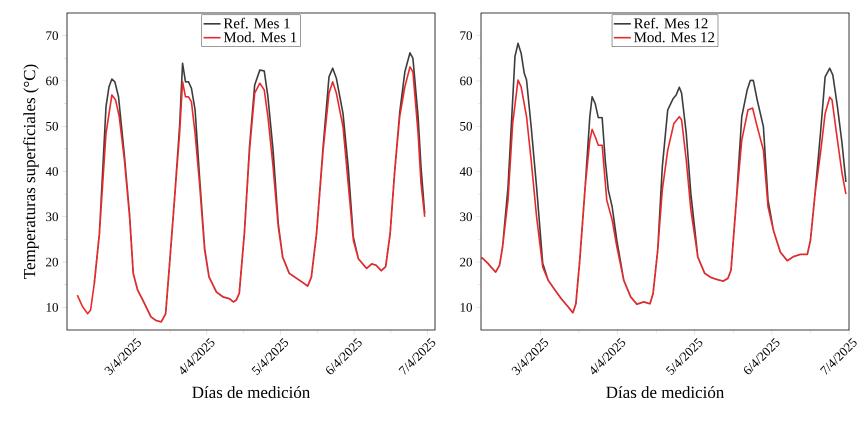  Describe the element at coordinates (31, 171) in the screenshot. I see `y-axis-title: Temperaturas superficiales (°C)` at that location.